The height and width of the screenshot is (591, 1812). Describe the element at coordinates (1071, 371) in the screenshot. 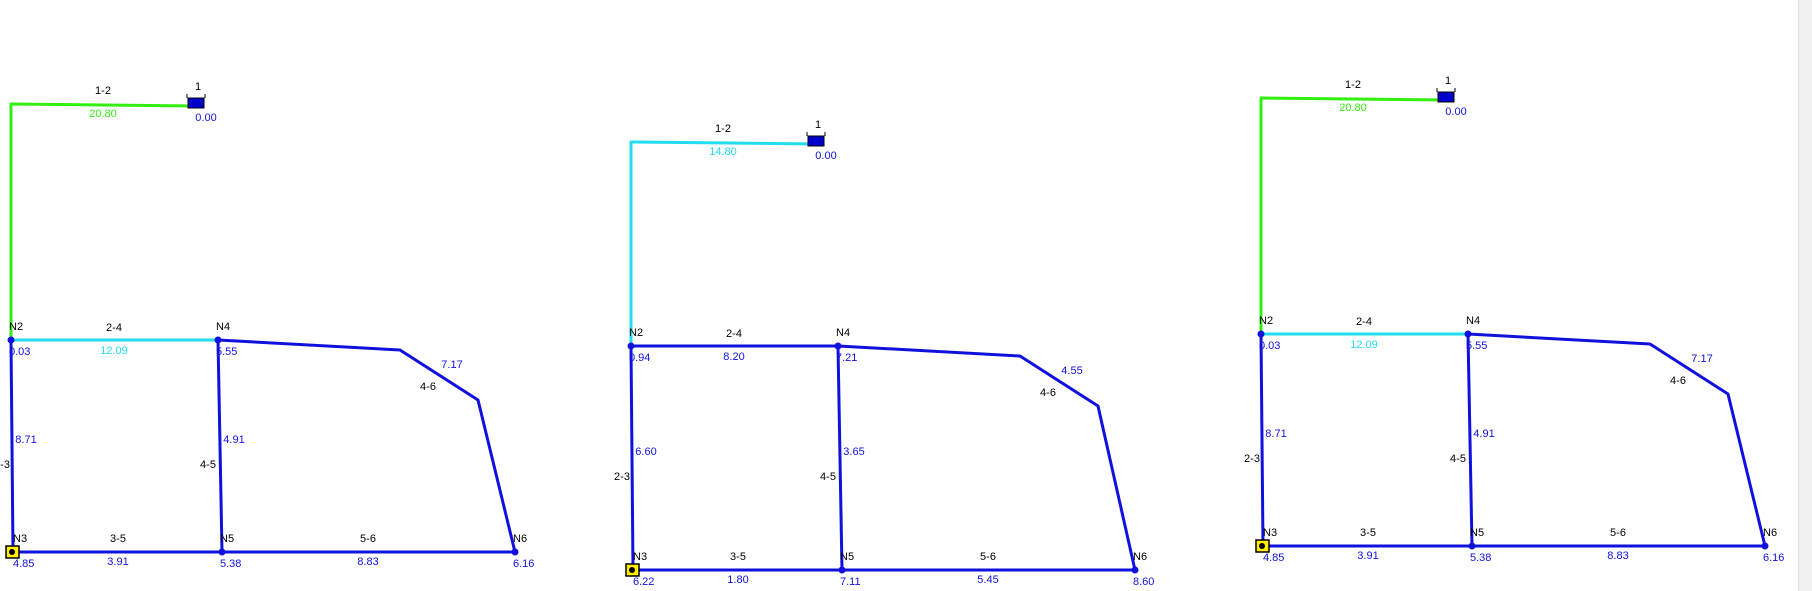

I see `link-value-4-6: 4.55` at that location.